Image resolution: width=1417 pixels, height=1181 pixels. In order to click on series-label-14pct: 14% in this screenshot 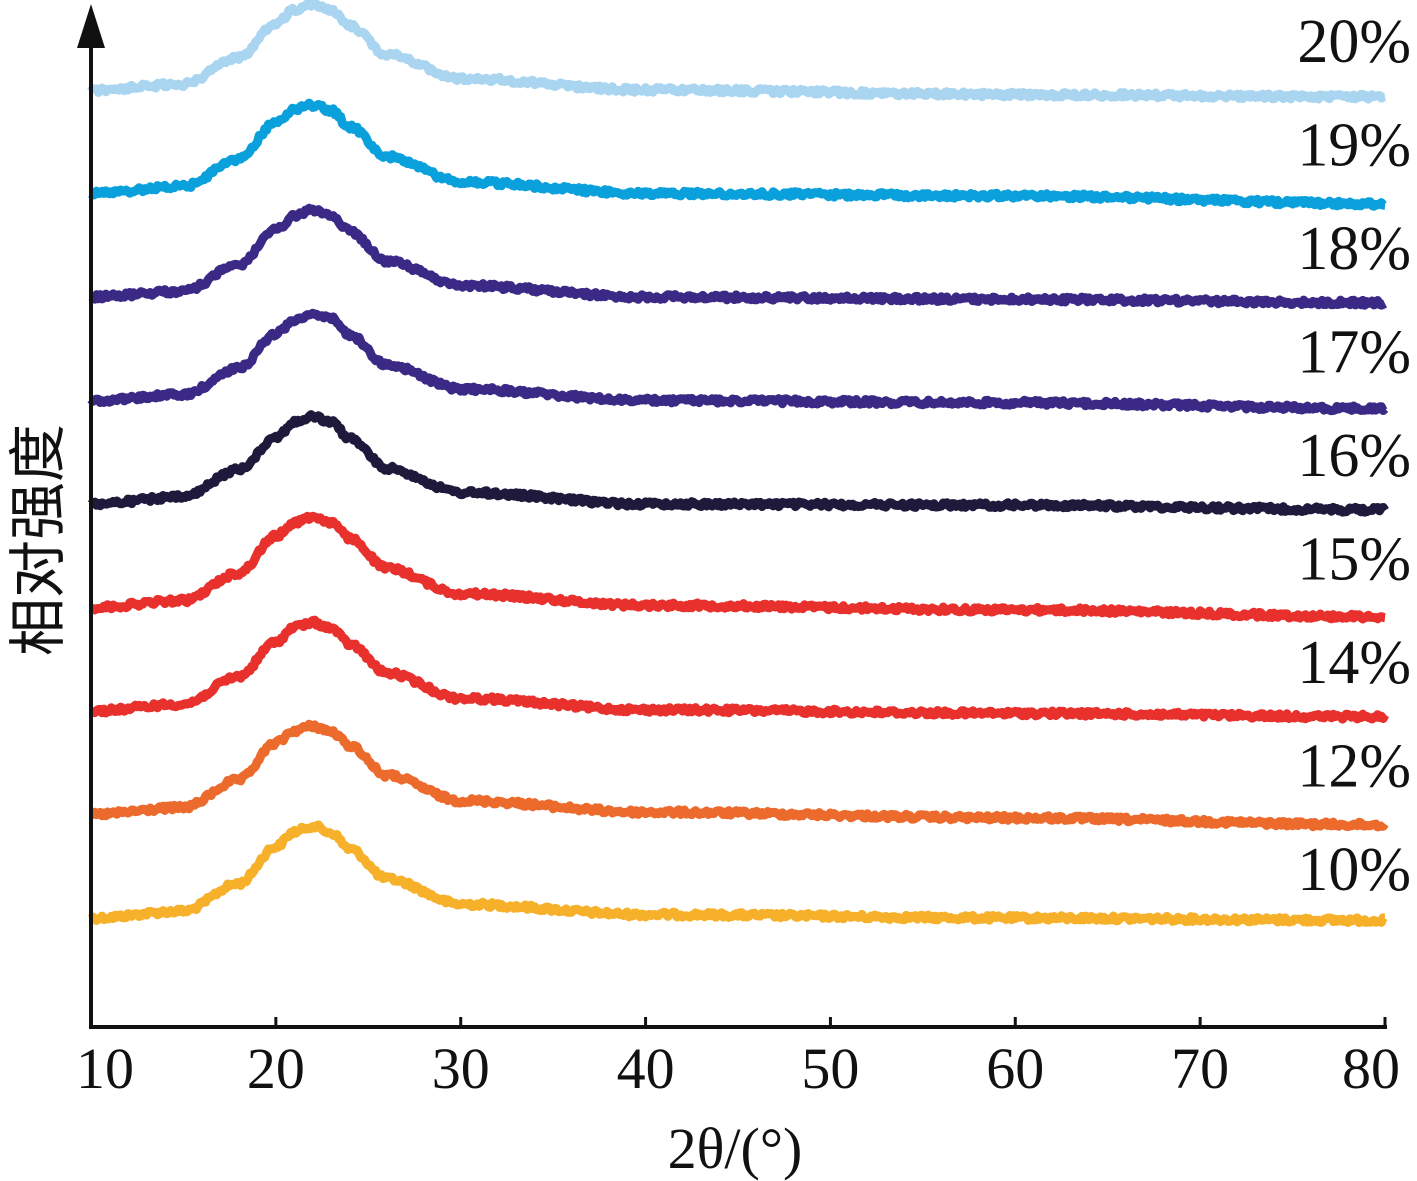, I will do `click(1354, 663)`.